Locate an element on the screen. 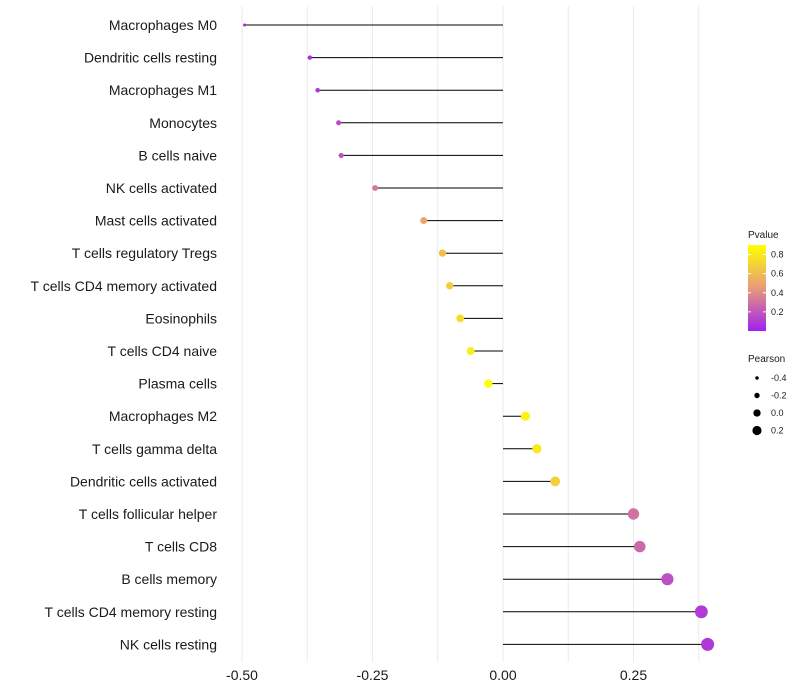 This screenshot has height=700, width=800. category-label: B cells memory is located at coordinates (169, 579).